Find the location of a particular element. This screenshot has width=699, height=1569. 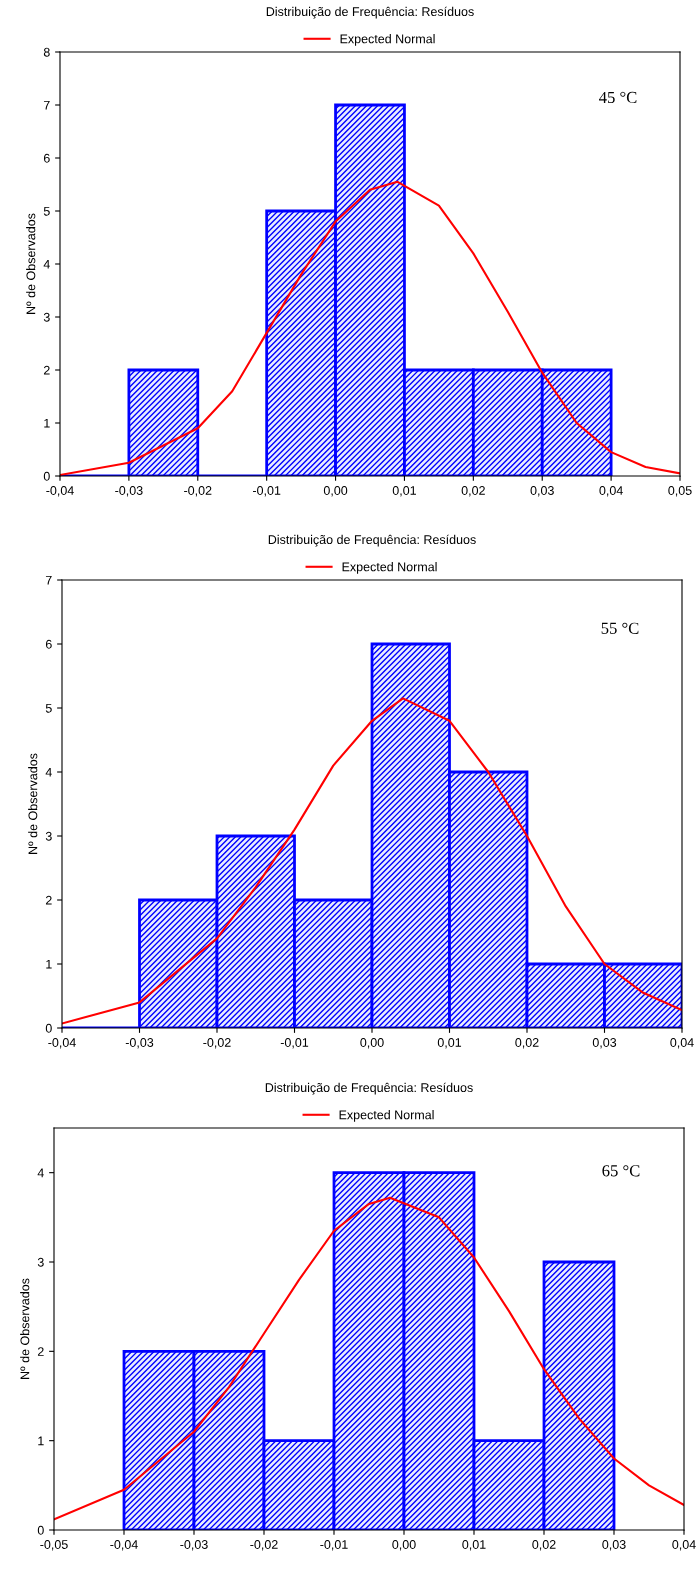

annotation: 65 °C is located at coordinates (621, 1171).